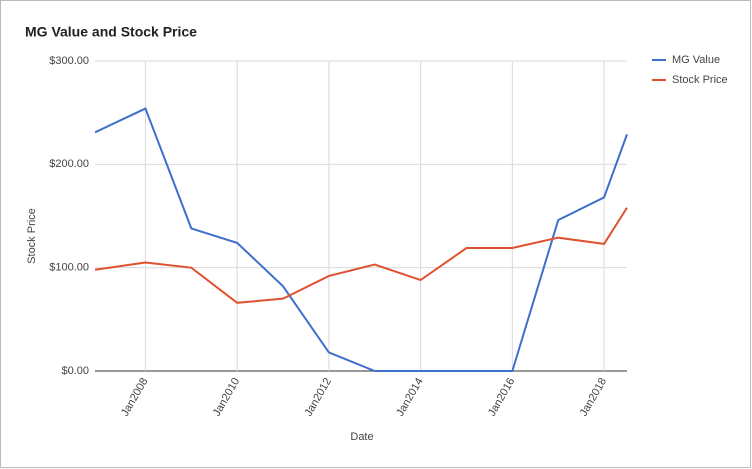  Describe the element at coordinates (361, 255) in the screenshot. I see `series-line` at that location.